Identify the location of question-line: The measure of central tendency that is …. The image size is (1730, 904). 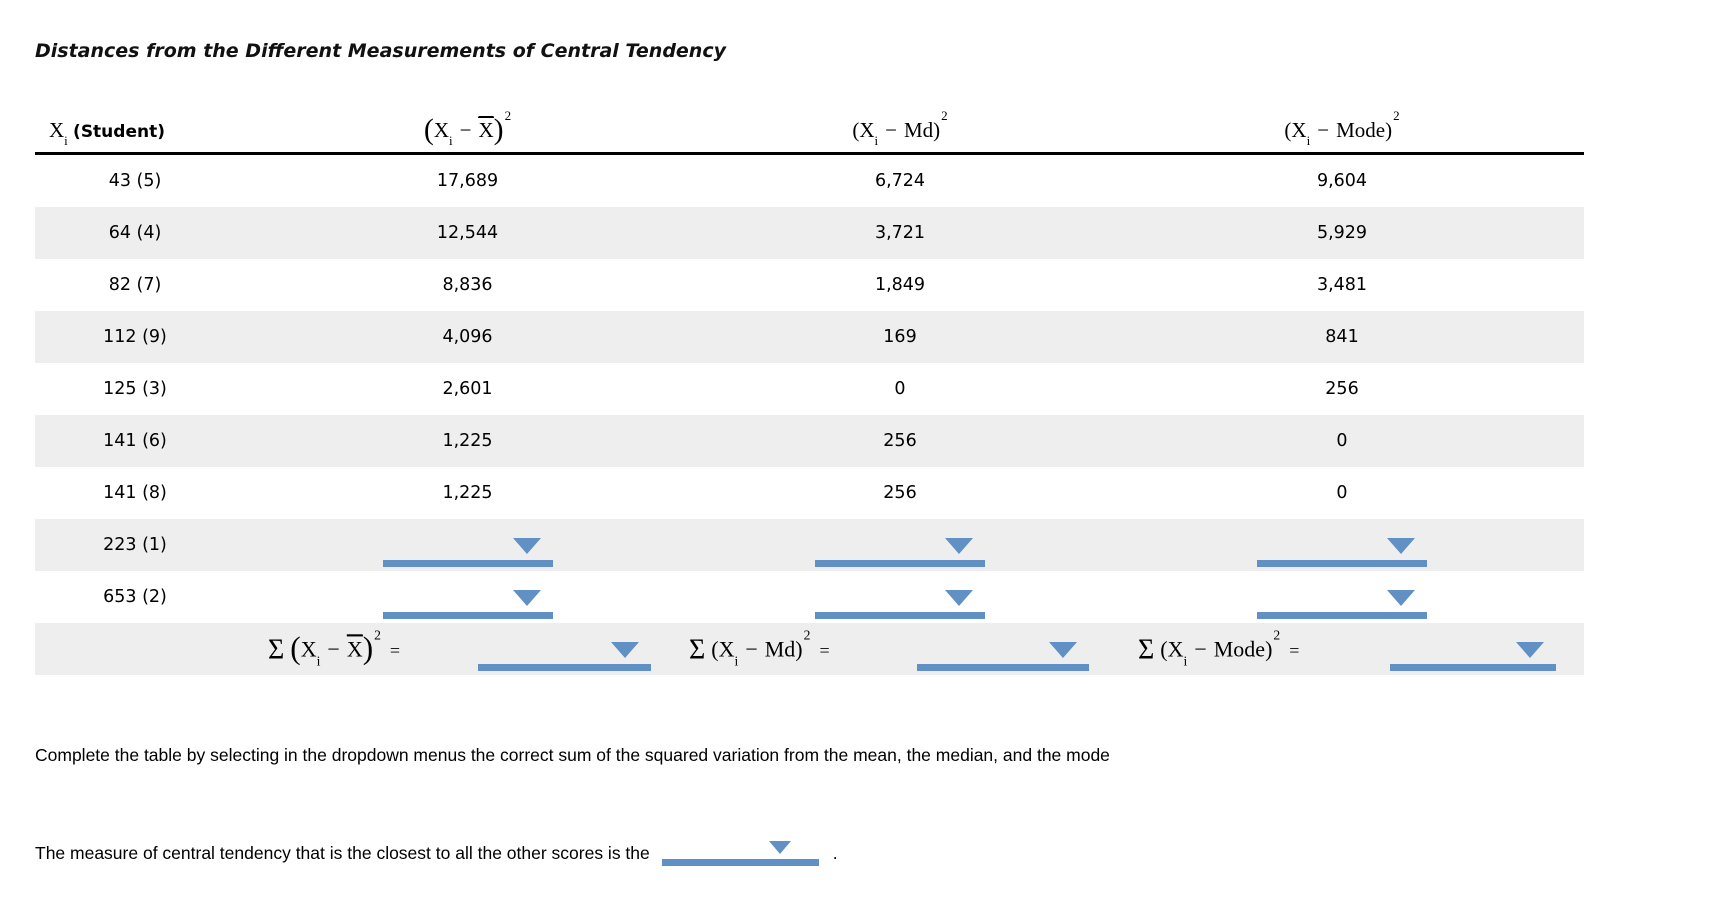
(436, 851).